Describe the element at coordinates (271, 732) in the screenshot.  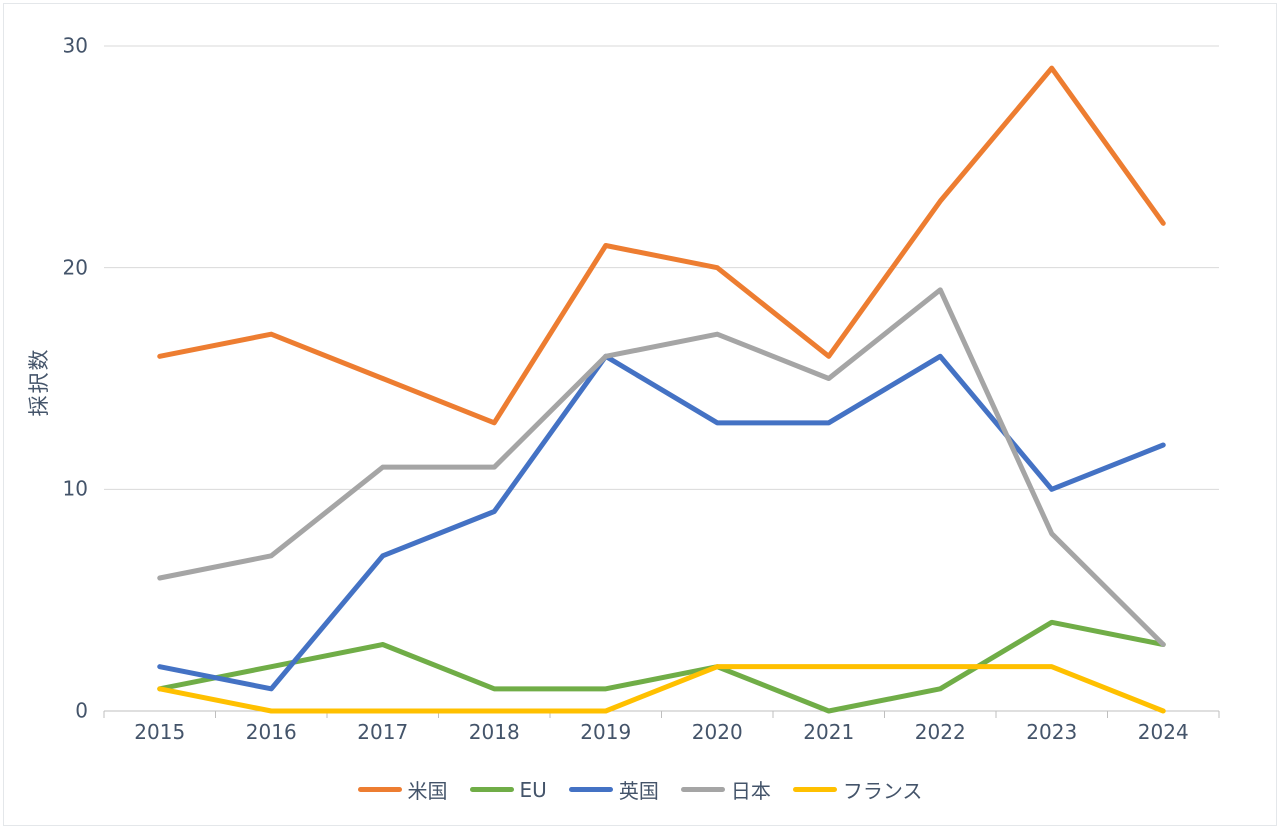
I see `x-tick-label-2016: 2016` at that location.